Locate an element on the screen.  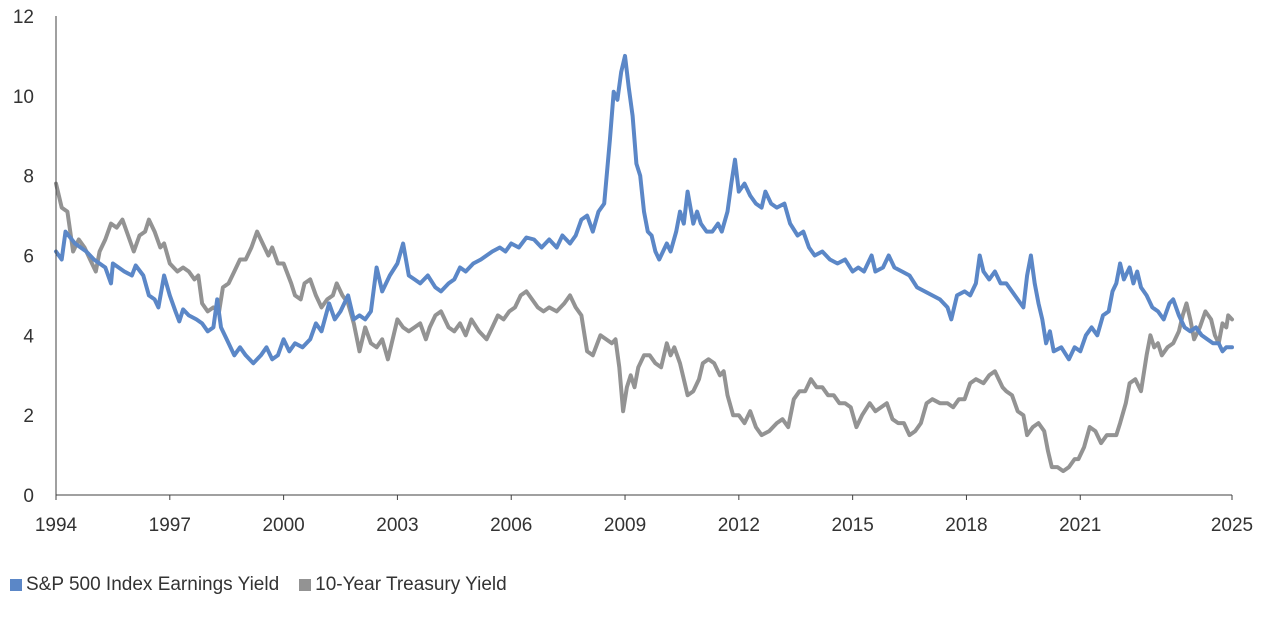
y-tick-label: 10 is located at coordinates (23, 97).